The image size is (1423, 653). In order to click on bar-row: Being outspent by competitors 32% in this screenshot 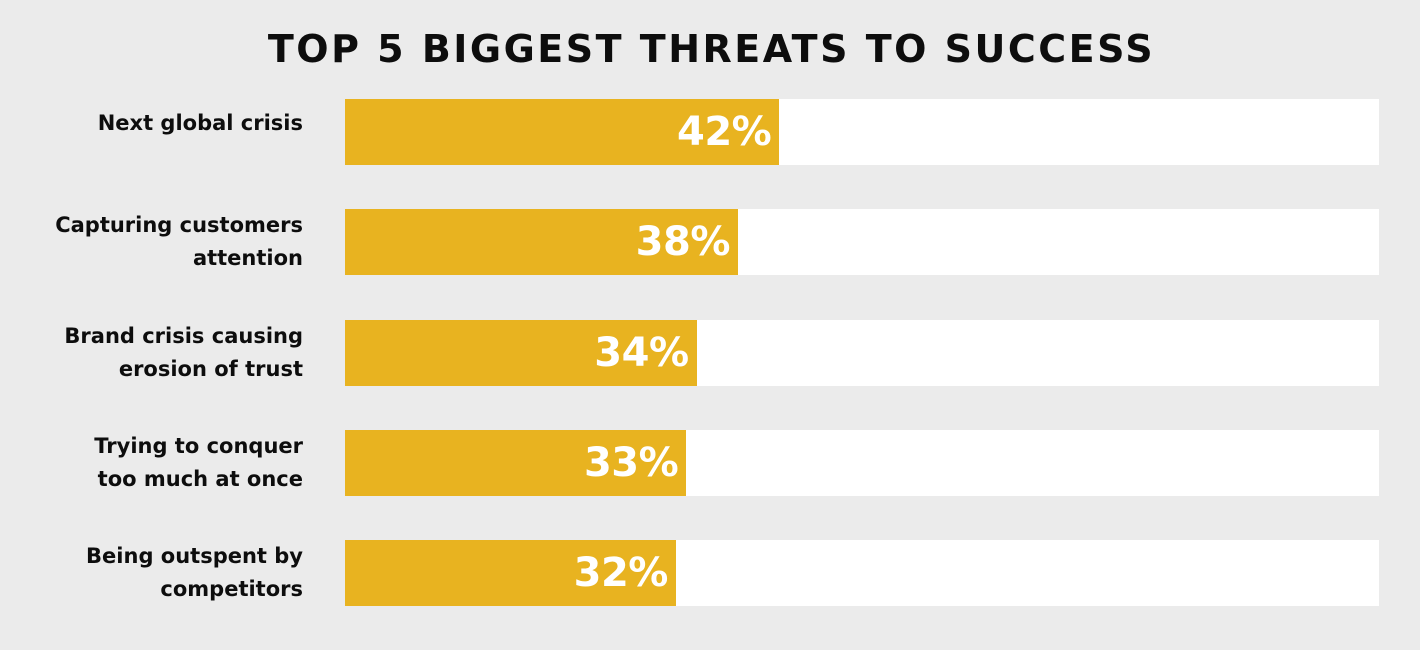, I will do `click(711, 574)`.